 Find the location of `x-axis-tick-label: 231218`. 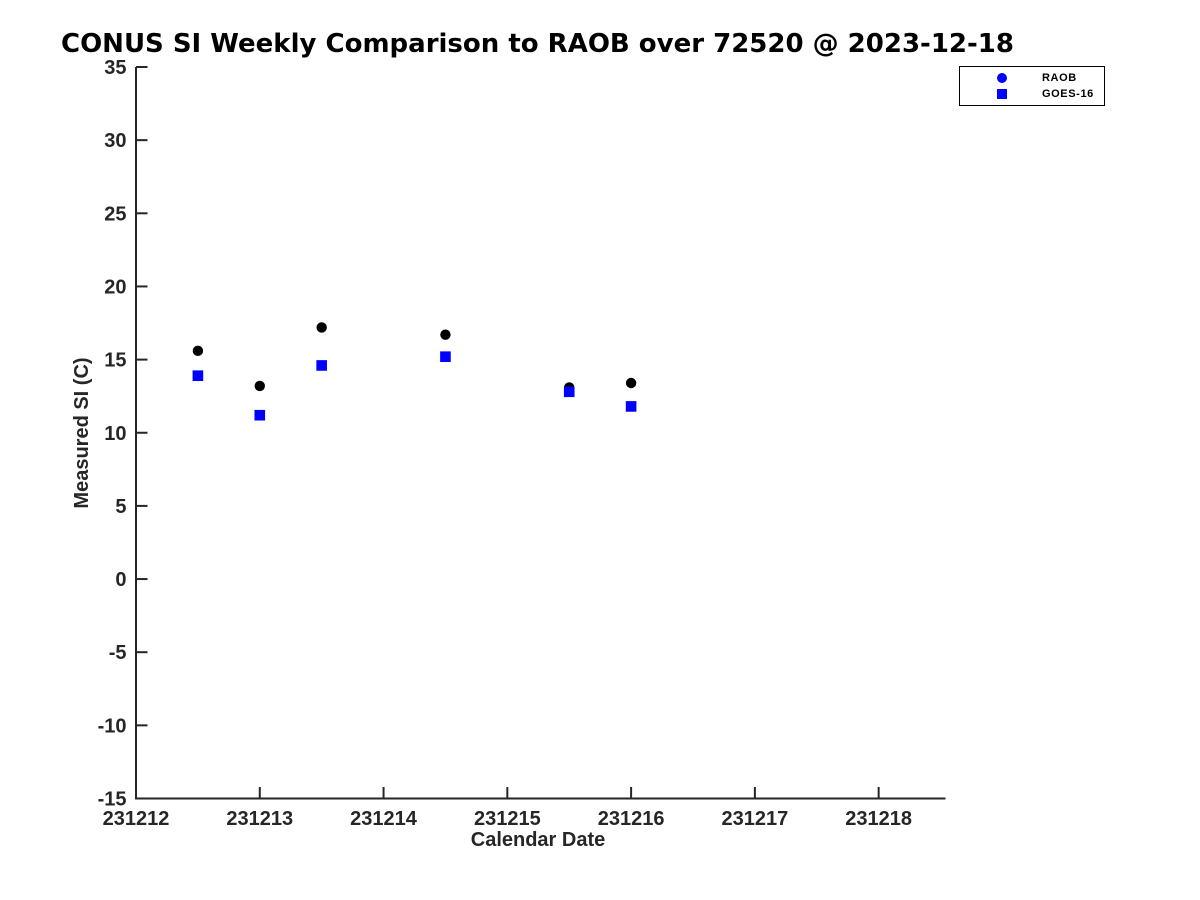

x-axis-tick-label: 231218 is located at coordinates (878, 819).